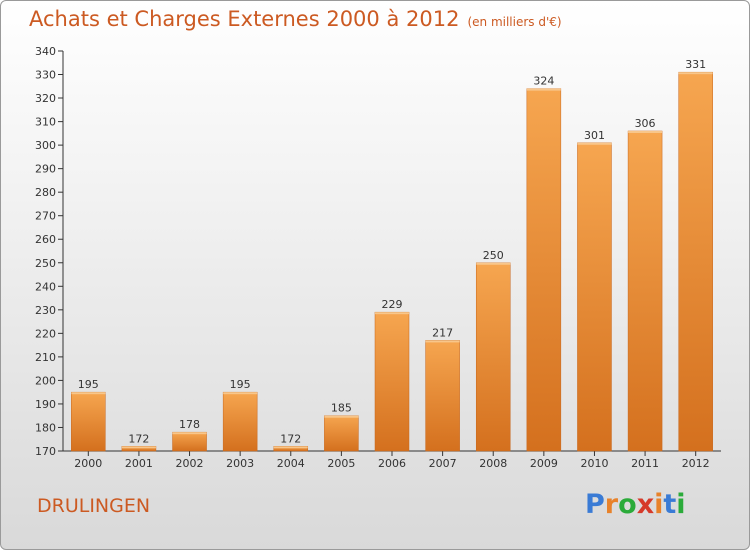 The image size is (750, 550). Describe the element at coordinates (244, 19) in the screenshot. I see `chart-title-text: Achats et Charges Externes 2000 à 2012` at that location.